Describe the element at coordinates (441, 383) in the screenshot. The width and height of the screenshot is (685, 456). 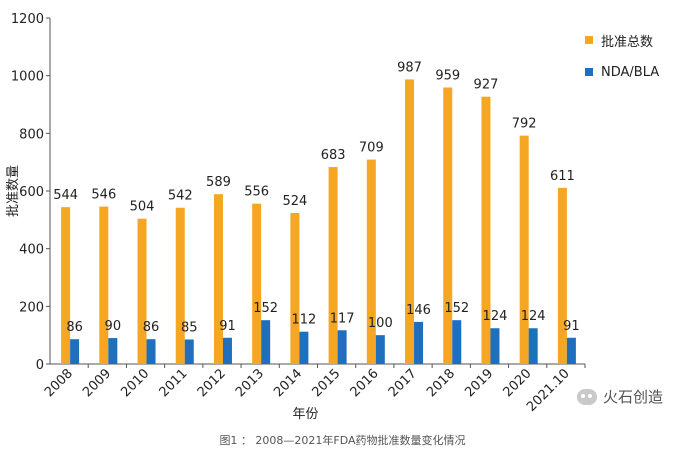
I see `x-tick-label: 2018` at that location.